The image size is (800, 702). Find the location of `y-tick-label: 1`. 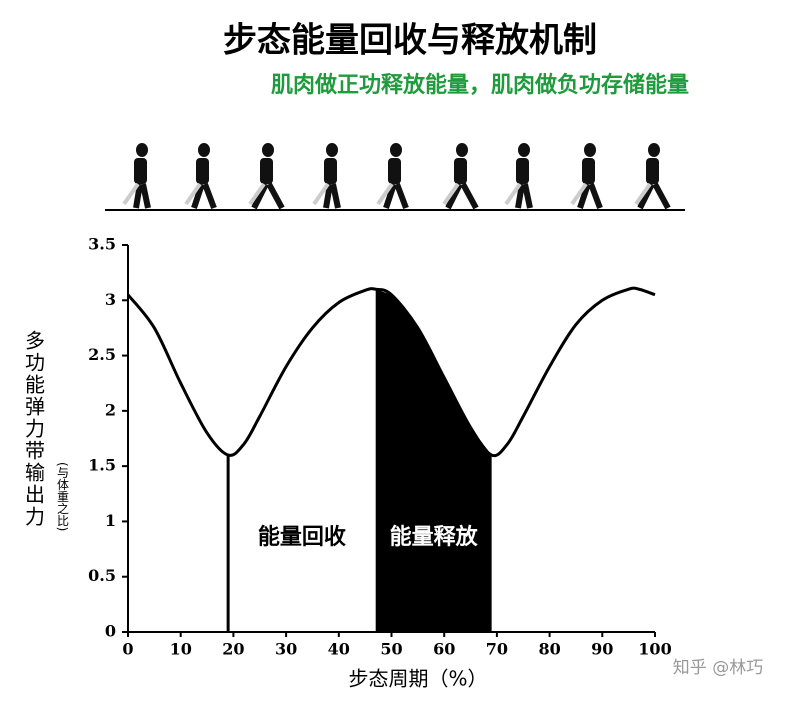

y-tick-label: 1 is located at coordinates (110, 520).